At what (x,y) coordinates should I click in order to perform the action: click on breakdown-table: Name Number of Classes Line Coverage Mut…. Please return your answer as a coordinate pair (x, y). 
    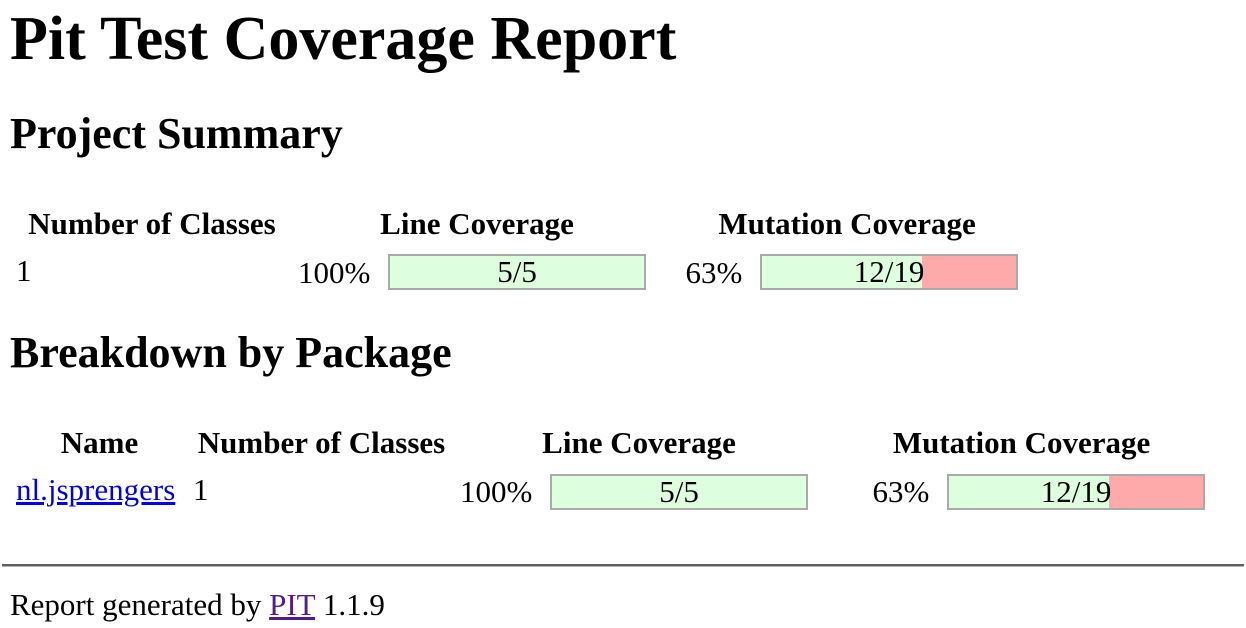
    Looking at the image, I should click on (615, 467).